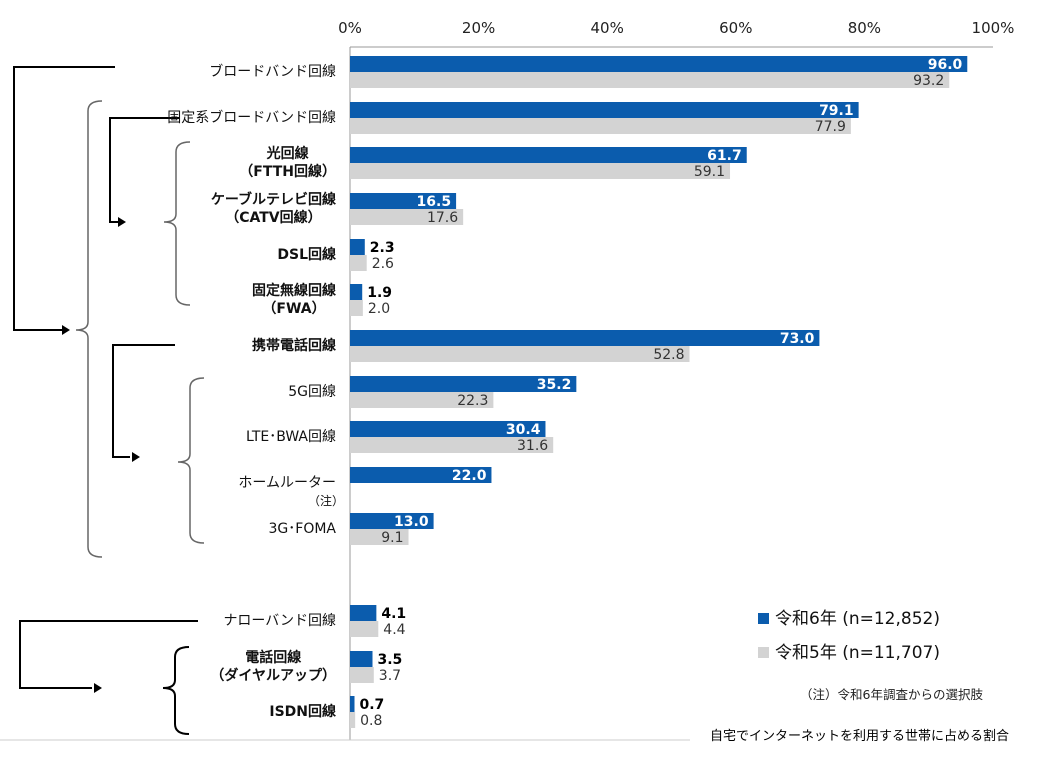 The image size is (1041, 757). What do you see at coordinates (294, 309) in the screenshot?
I see `category-subtext: （FWA）` at bounding box center [294, 309].